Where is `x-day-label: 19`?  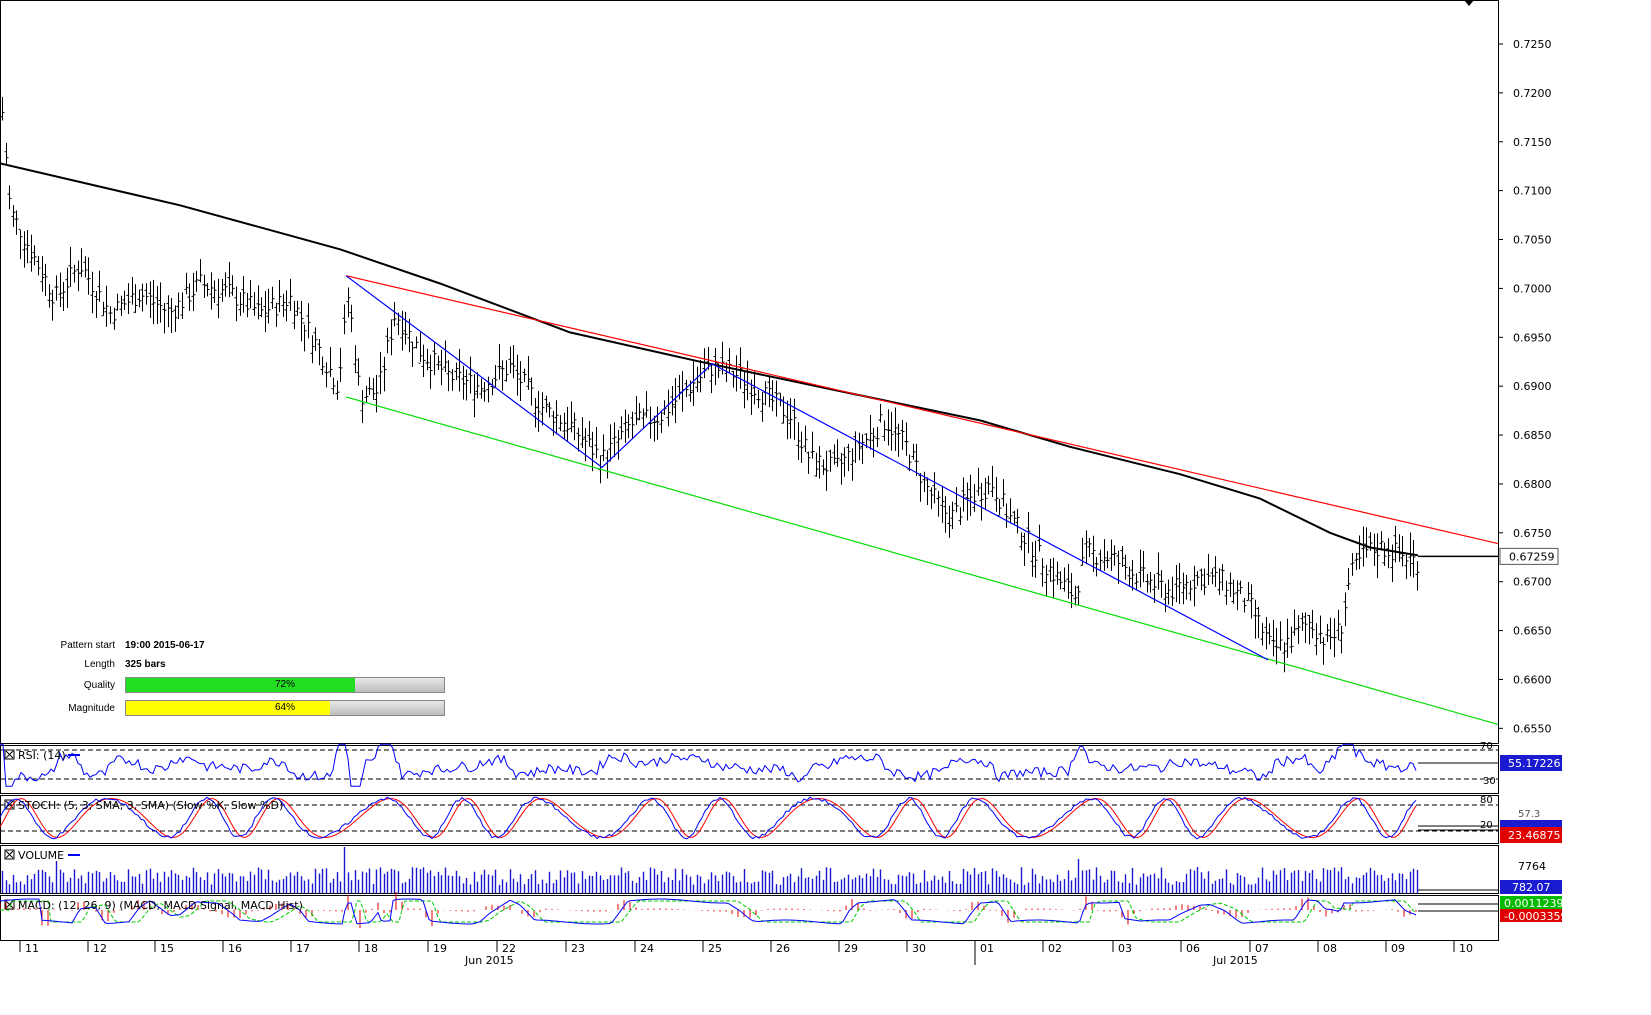 x-day-label: 19 is located at coordinates (440, 948).